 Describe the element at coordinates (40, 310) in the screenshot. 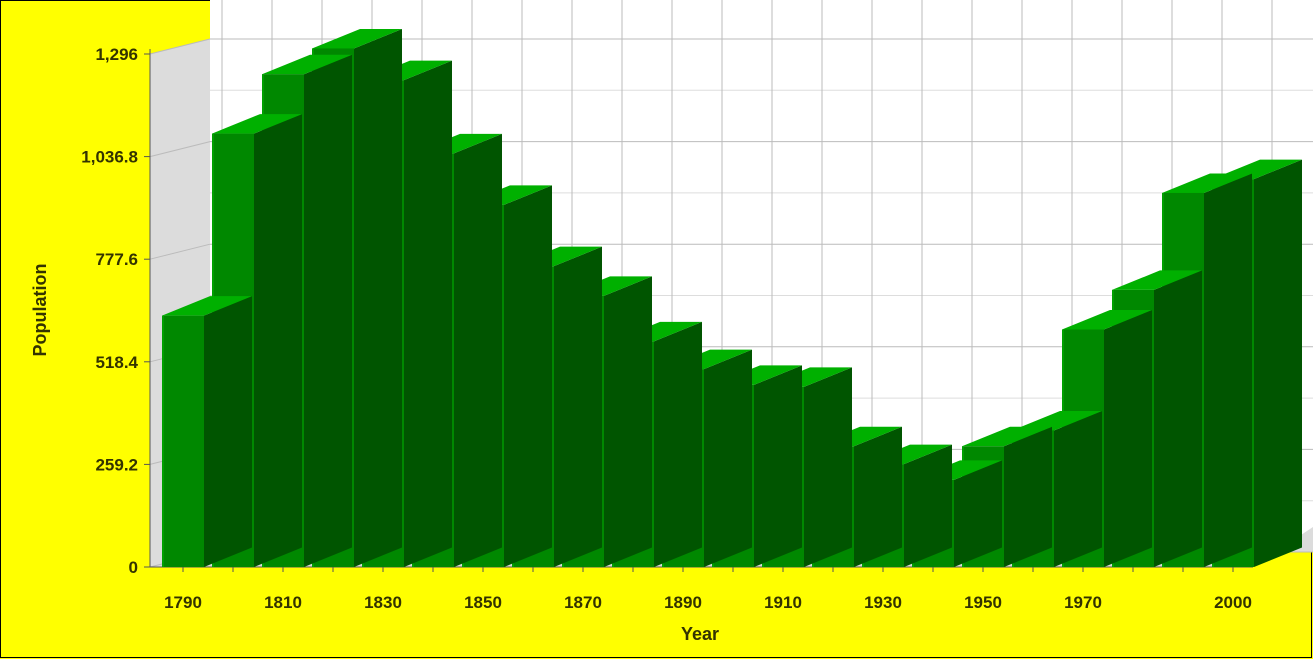

I see `y-axis-title: Population` at that location.